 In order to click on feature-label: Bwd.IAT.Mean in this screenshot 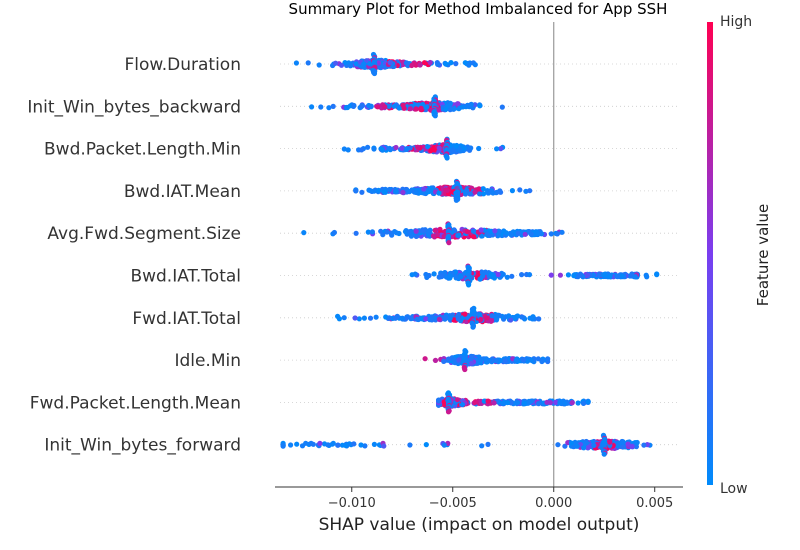, I will do `click(182, 192)`.